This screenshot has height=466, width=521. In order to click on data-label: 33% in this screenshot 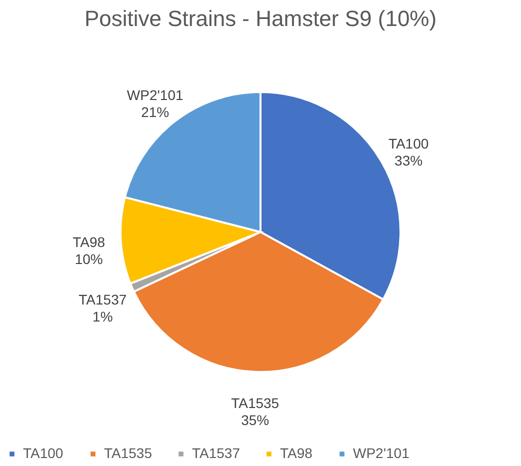, I will do `click(408, 160)`.